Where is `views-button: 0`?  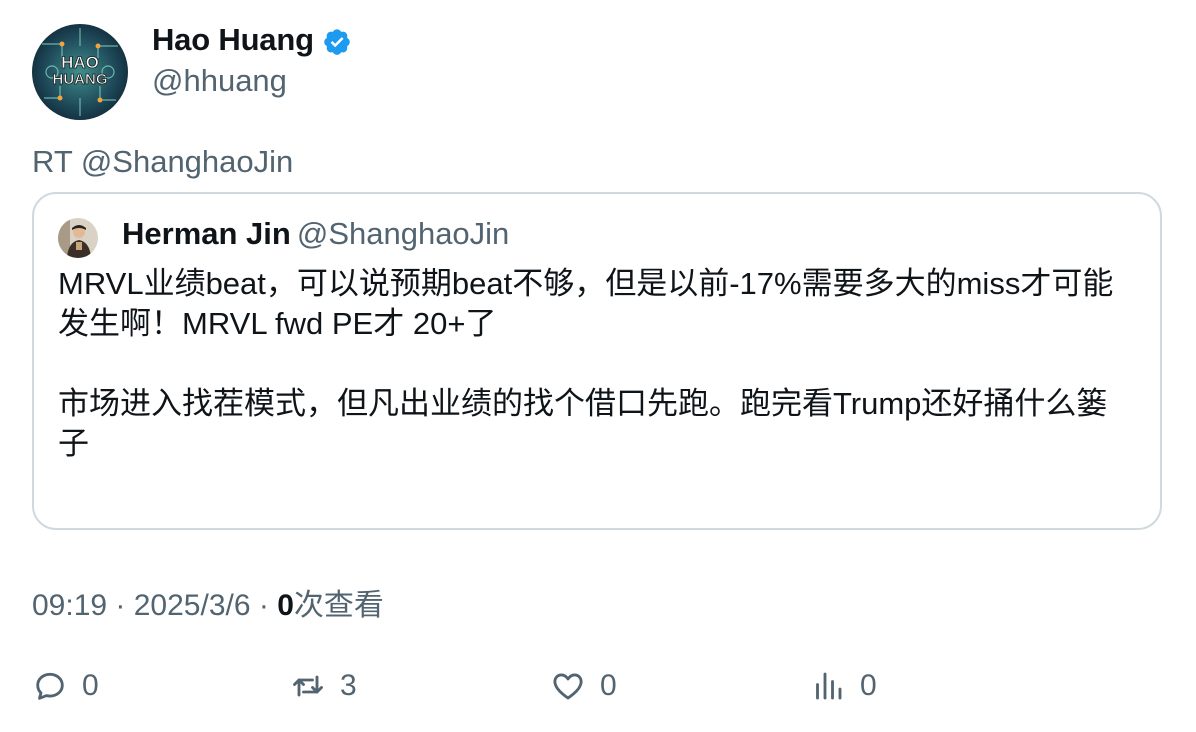
views-button: 0 is located at coordinates (843, 686).